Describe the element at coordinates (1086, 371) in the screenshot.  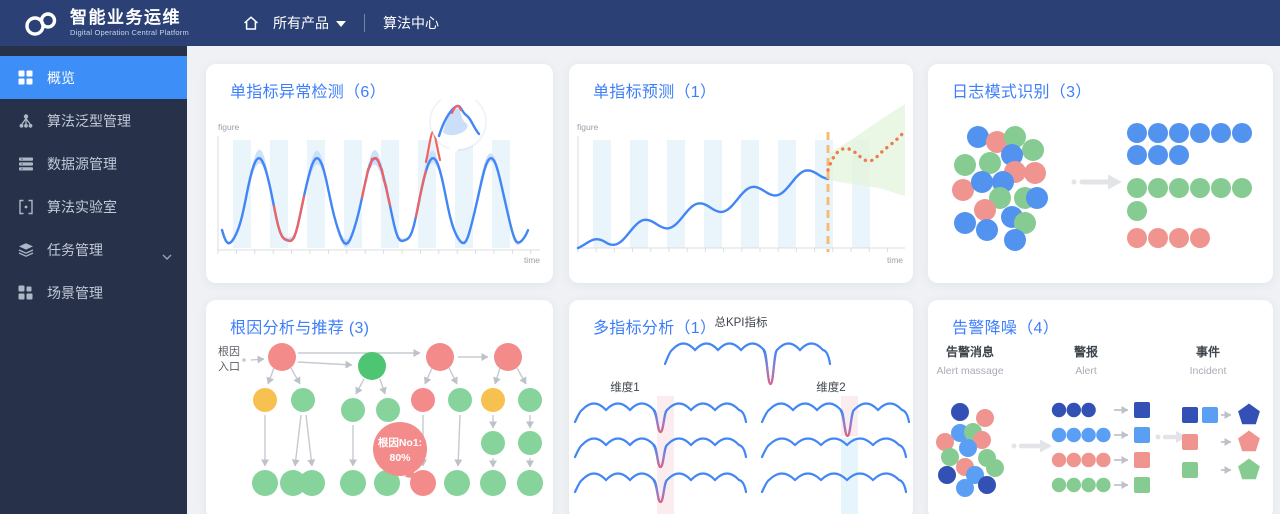
I see `alert-col2-en: Alert` at that location.